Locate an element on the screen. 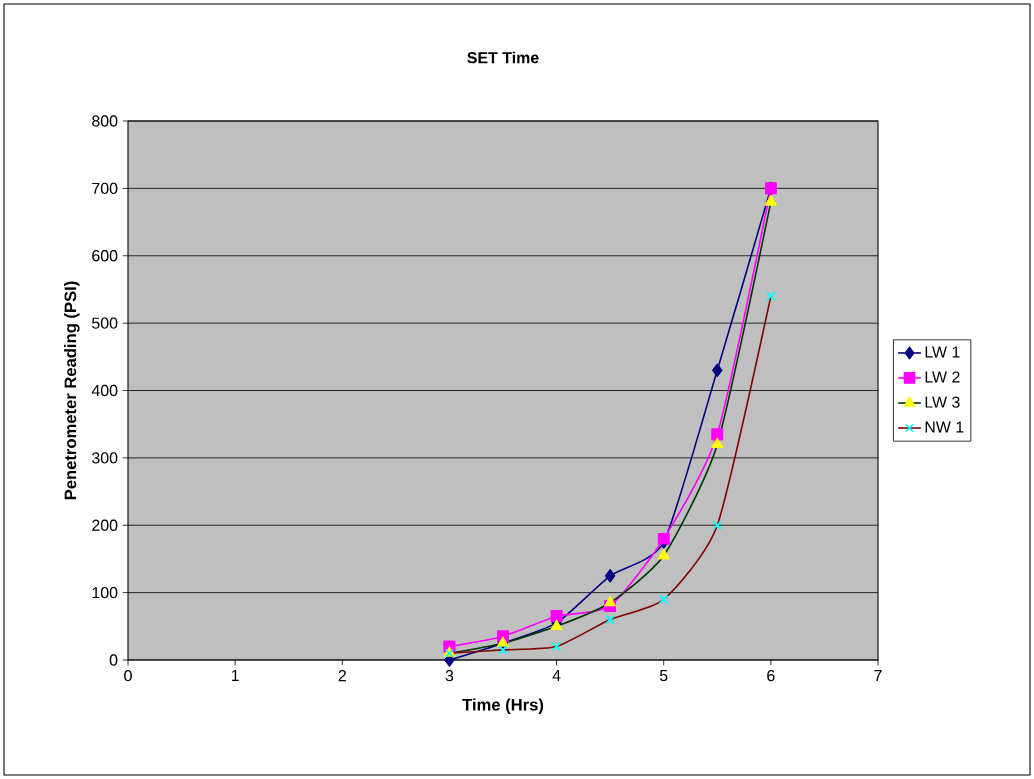 Image resolution: width=1034 pixels, height=779 pixels. legend-label: LW 1 is located at coordinates (942, 352).